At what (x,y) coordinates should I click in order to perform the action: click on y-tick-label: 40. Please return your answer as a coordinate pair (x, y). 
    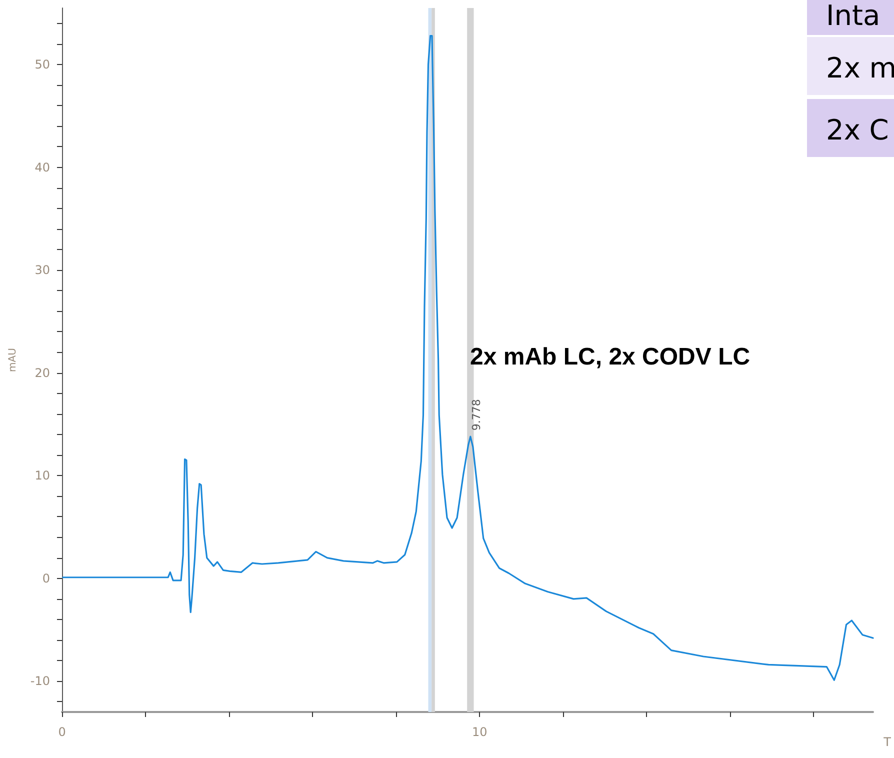
    Looking at the image, I should click on (42, 167).